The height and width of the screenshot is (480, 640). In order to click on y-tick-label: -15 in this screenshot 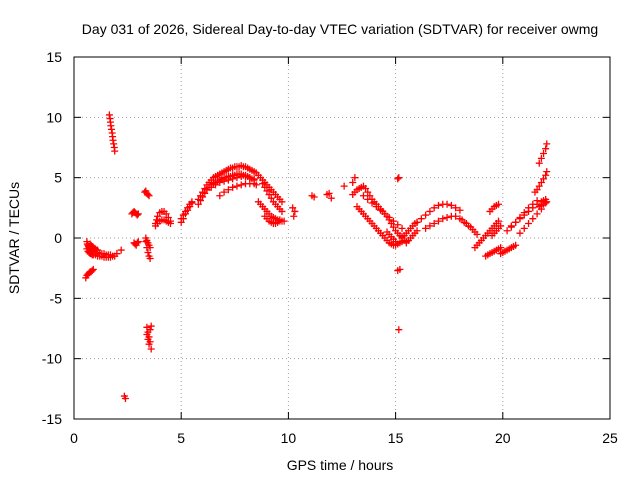, I will do `click(52, 419)`.